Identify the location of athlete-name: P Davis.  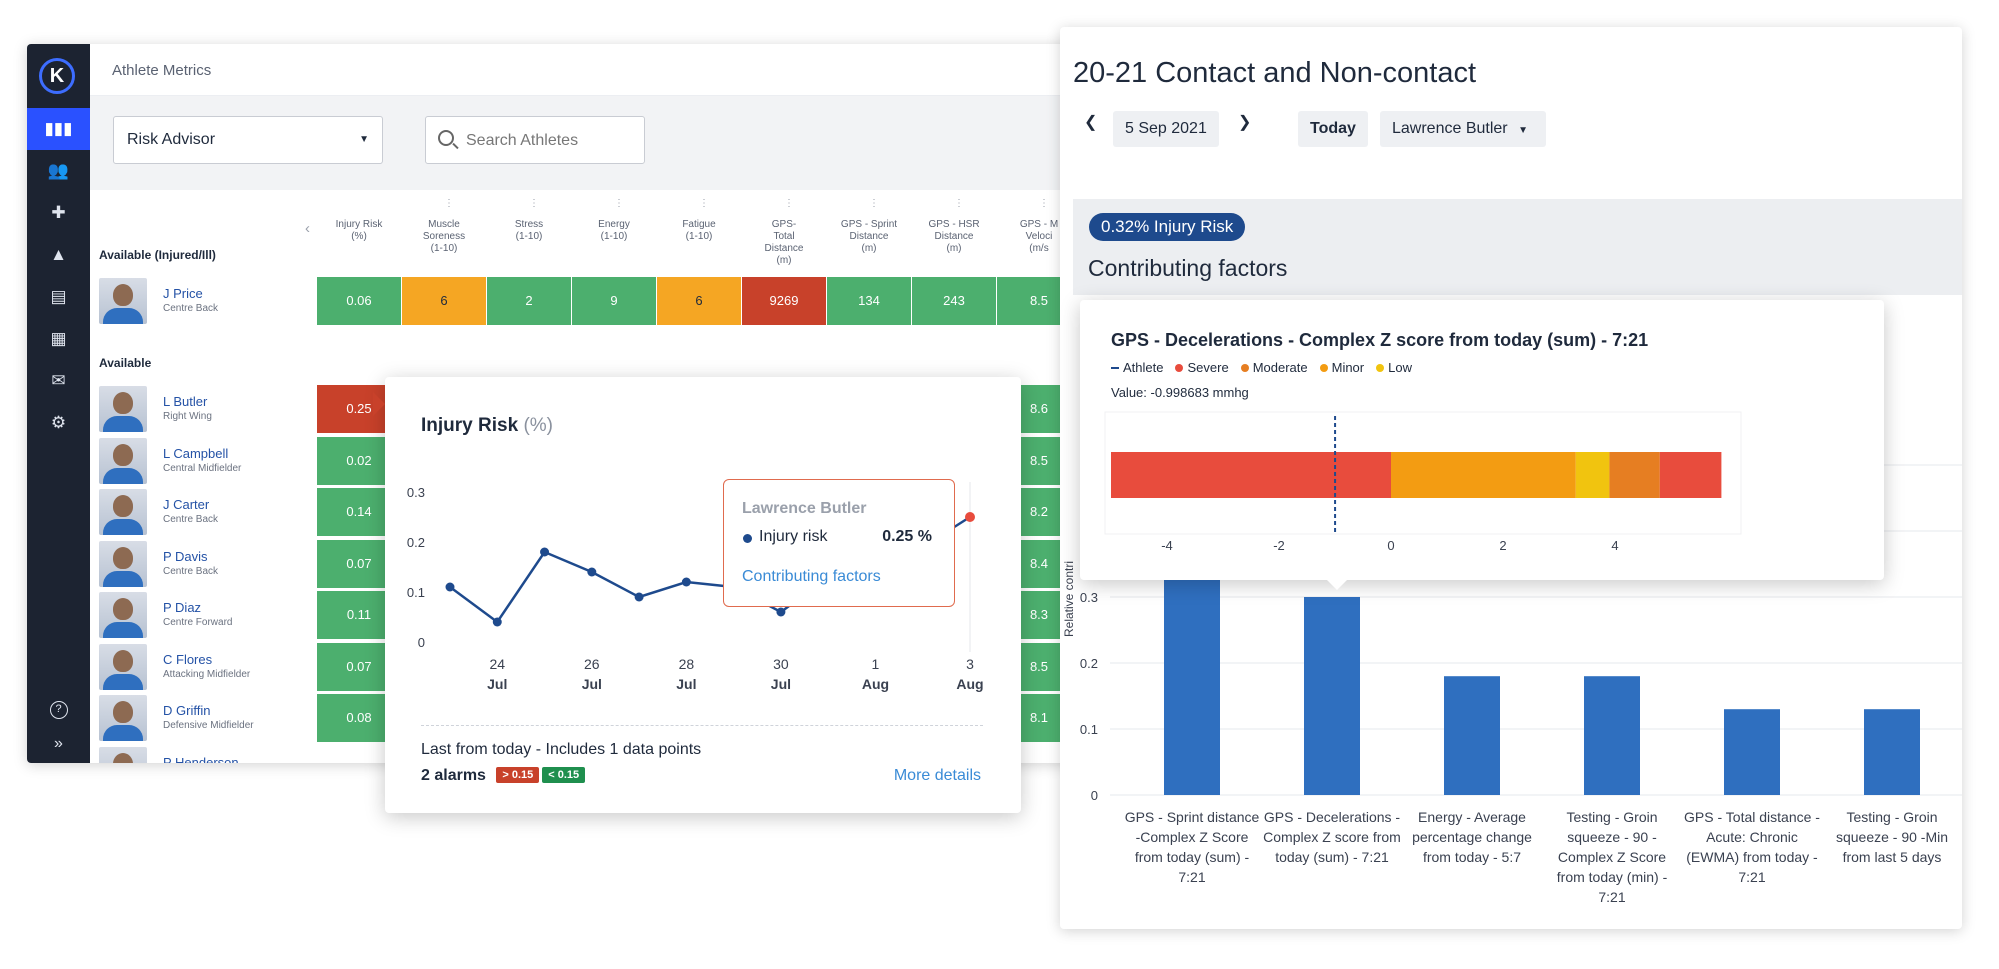
(185, 556).